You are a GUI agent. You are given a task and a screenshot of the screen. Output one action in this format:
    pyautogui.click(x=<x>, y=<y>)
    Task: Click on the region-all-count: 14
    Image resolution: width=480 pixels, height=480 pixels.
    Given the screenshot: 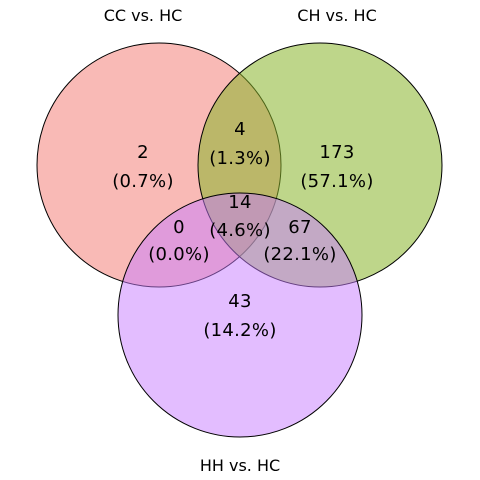 What is the action you would take?
    pyautogui.click(x=240, y=202)
    